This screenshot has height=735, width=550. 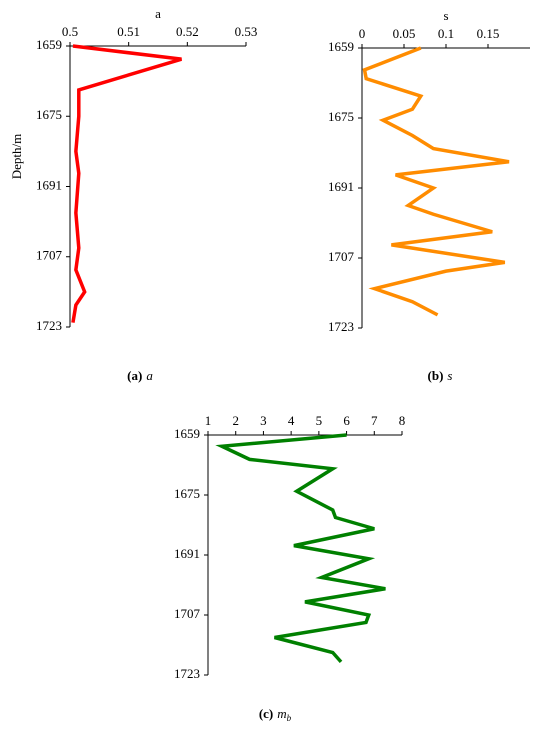 I want to click on x-axis-title: s, so click(x=445, y=15).